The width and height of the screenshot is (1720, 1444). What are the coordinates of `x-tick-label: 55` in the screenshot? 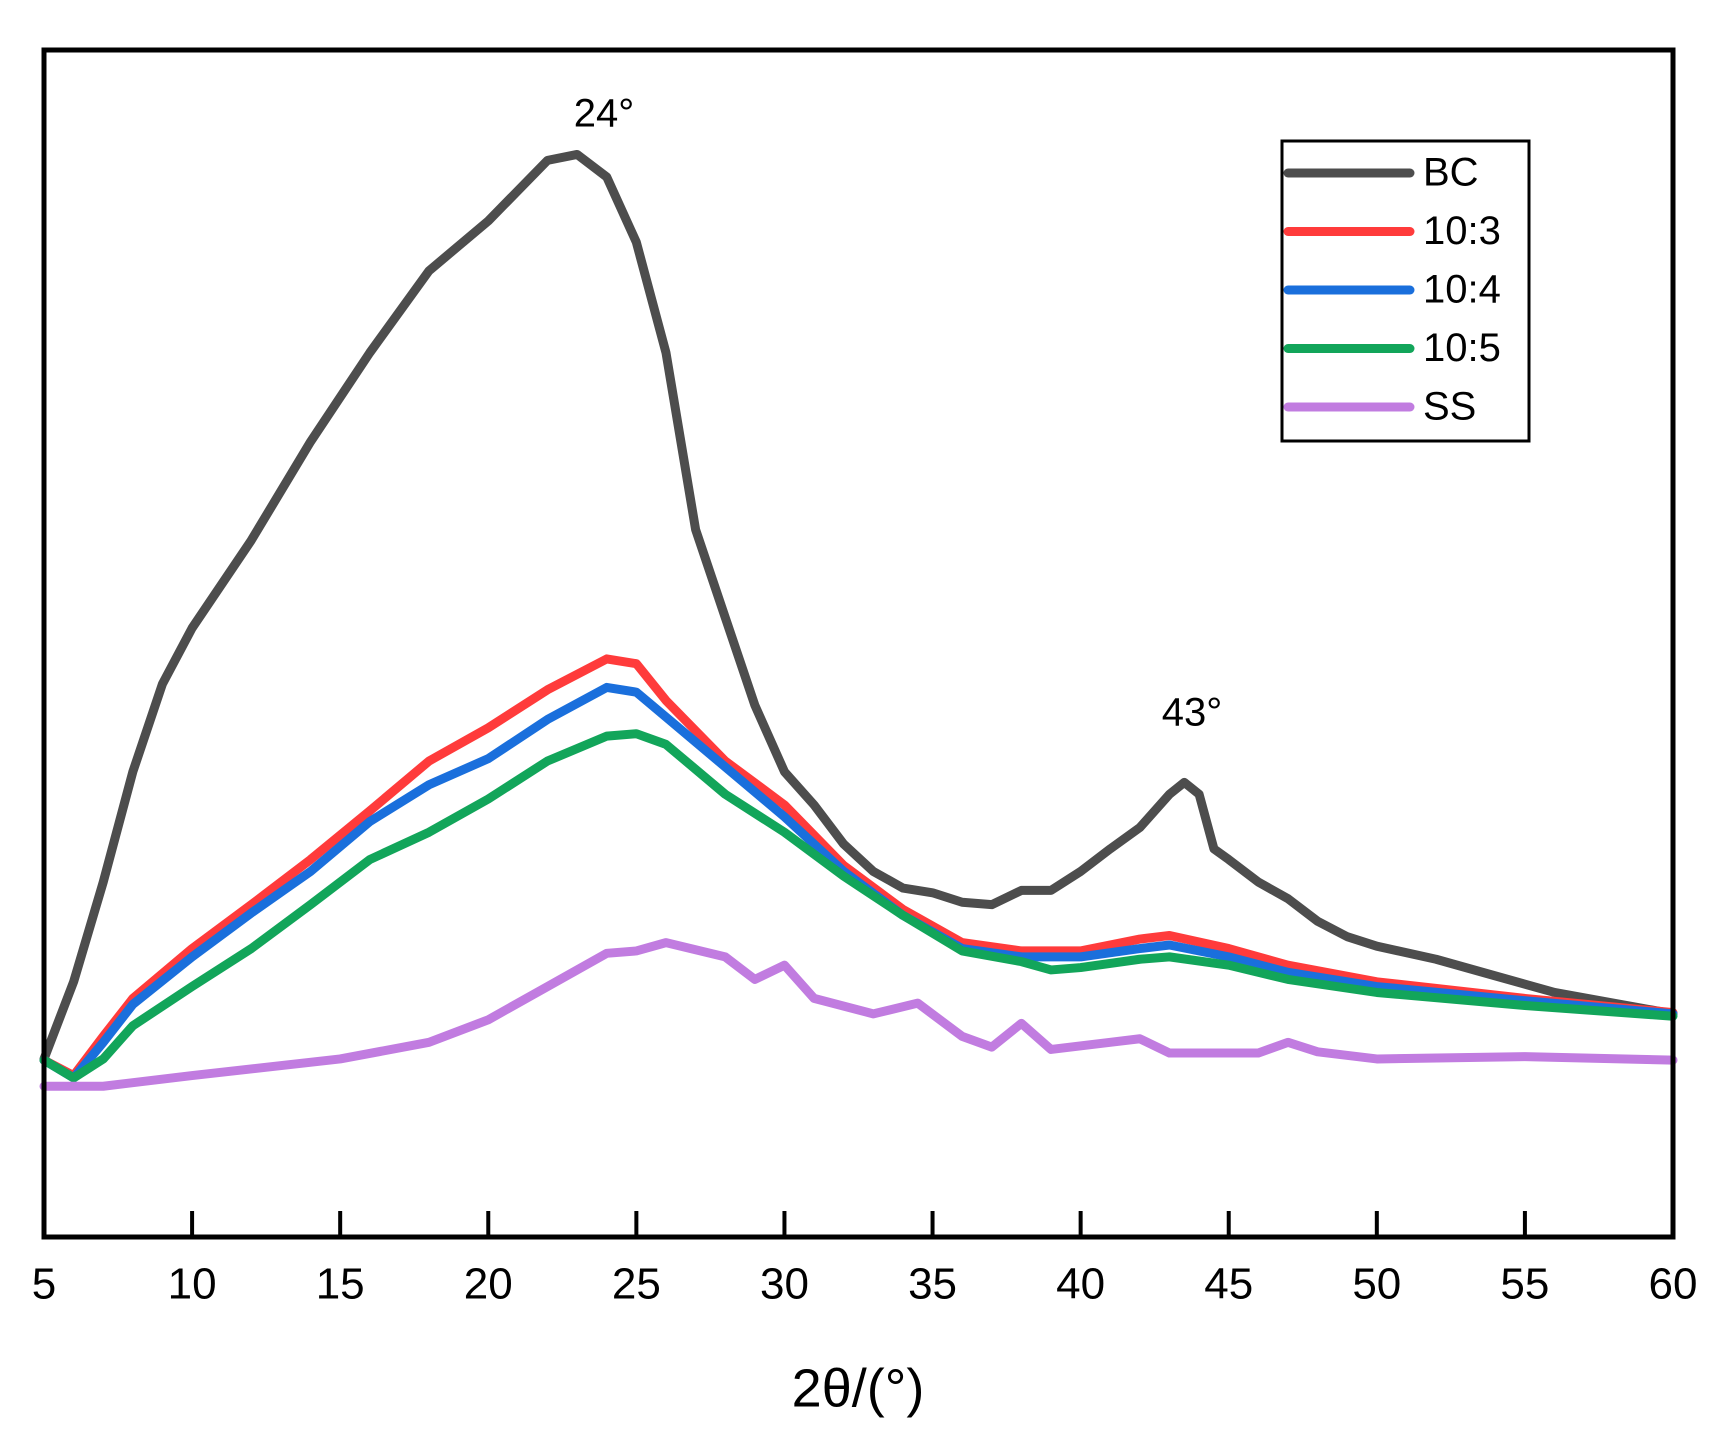 It's located at (1524, 1284).